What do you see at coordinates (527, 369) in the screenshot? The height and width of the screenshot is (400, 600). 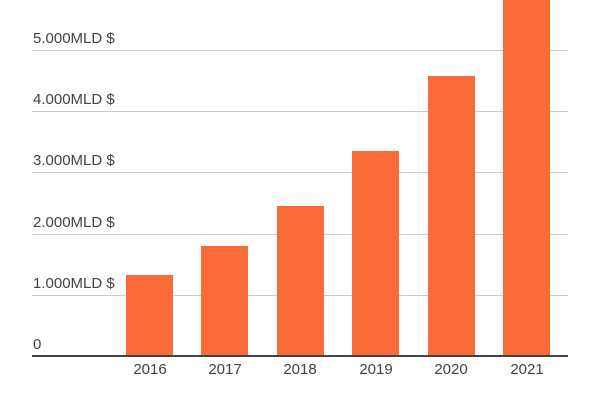 I see `x-axis-label-2021: 2021` at bounding box center [527, 369].